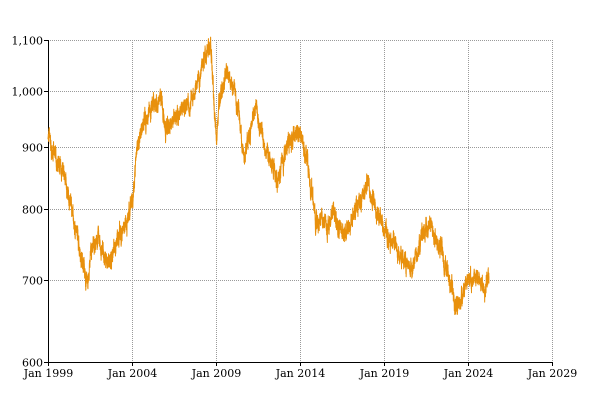 This screenshot has width=600, height=400. What do you see at coordinates (32, 148) in the screenshot?
I see `y-tick-label: 900` at bounding box center [32, 148].